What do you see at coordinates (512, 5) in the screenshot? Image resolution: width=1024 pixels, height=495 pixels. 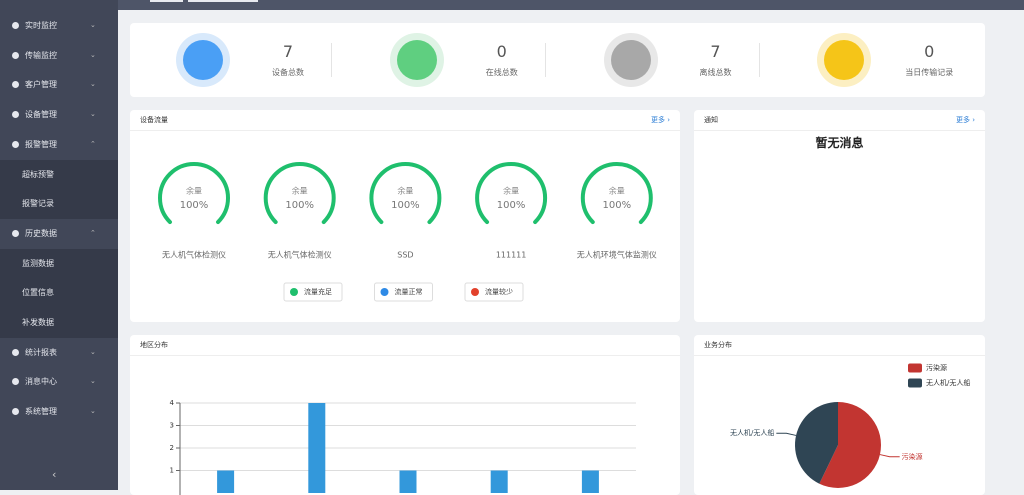 I see `top-bar` at bounding box center [512, 5].